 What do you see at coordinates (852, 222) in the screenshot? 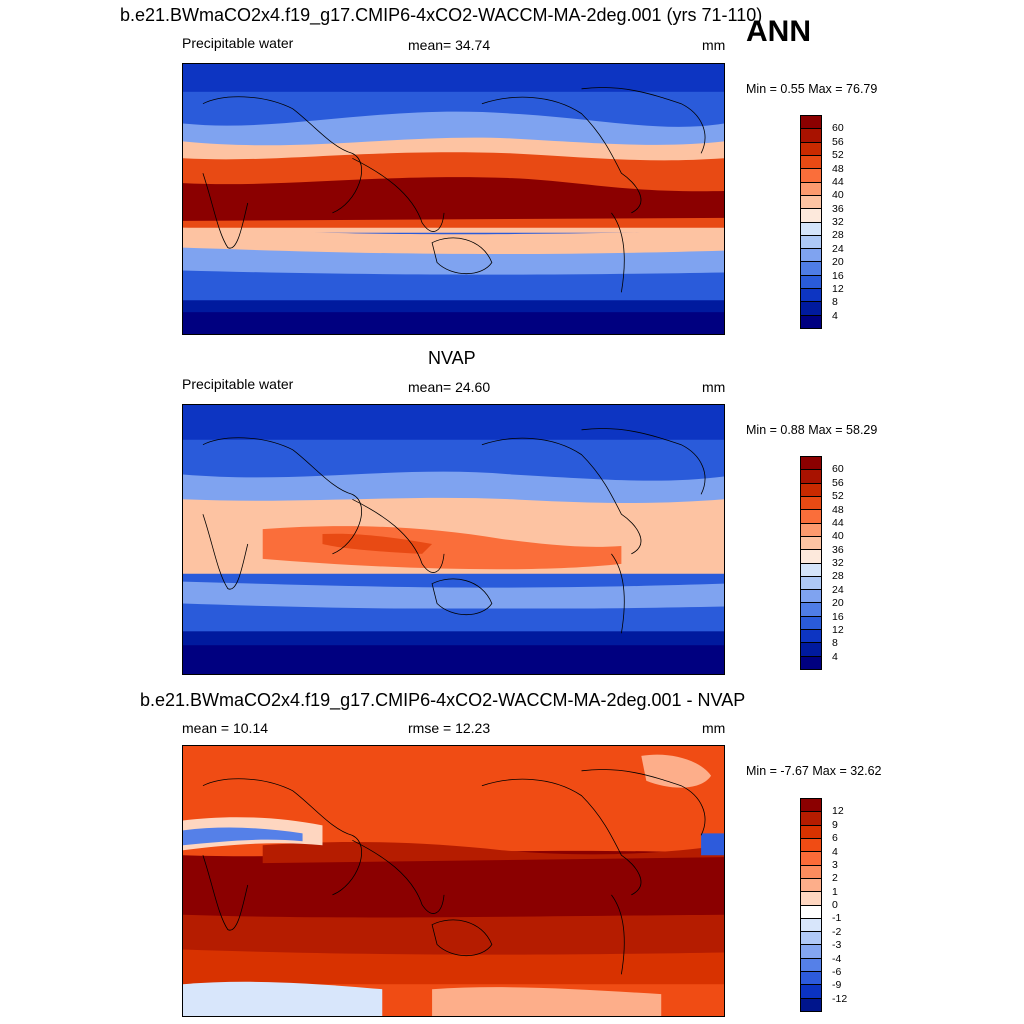
I see `panel1-colorbar-labels: 60 56 52 48 44 40 36 32 28 24 20 16 12 8 4` at bounding box center [852, 222].